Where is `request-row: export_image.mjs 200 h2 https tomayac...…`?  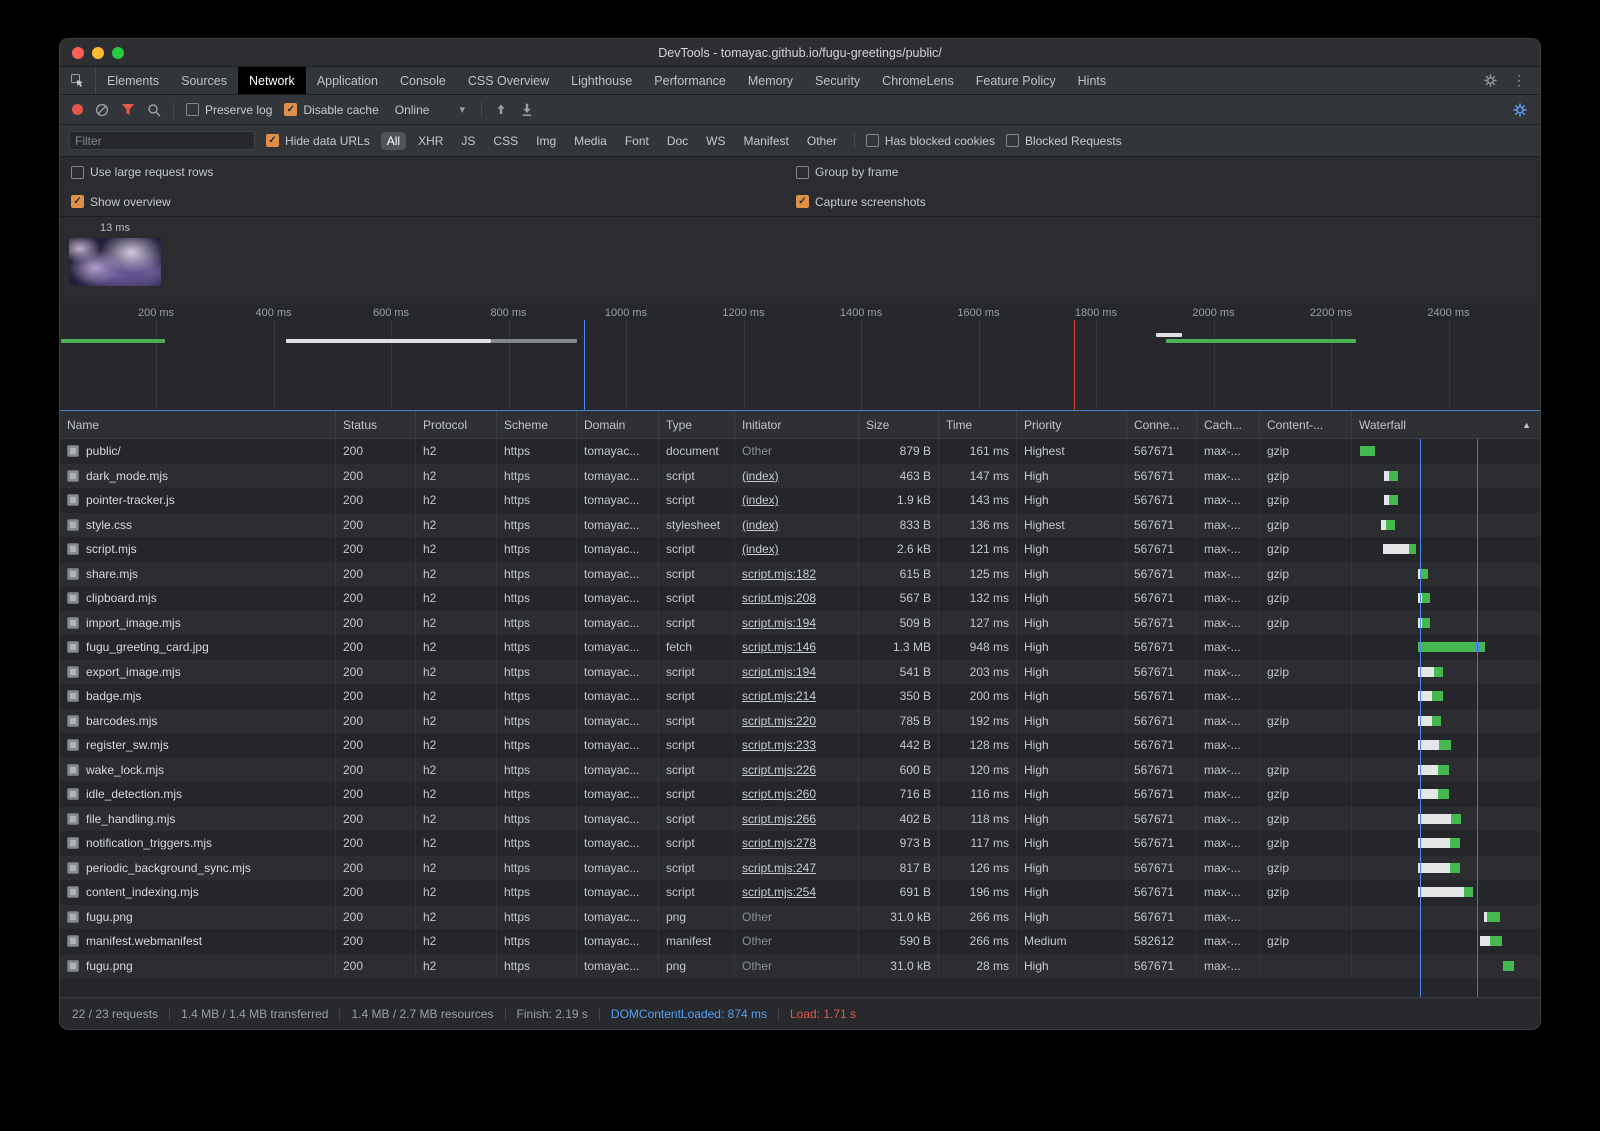 request-row: export_image.mjs 200 h2 https tomayac...… is located at coordinates (800, 671).